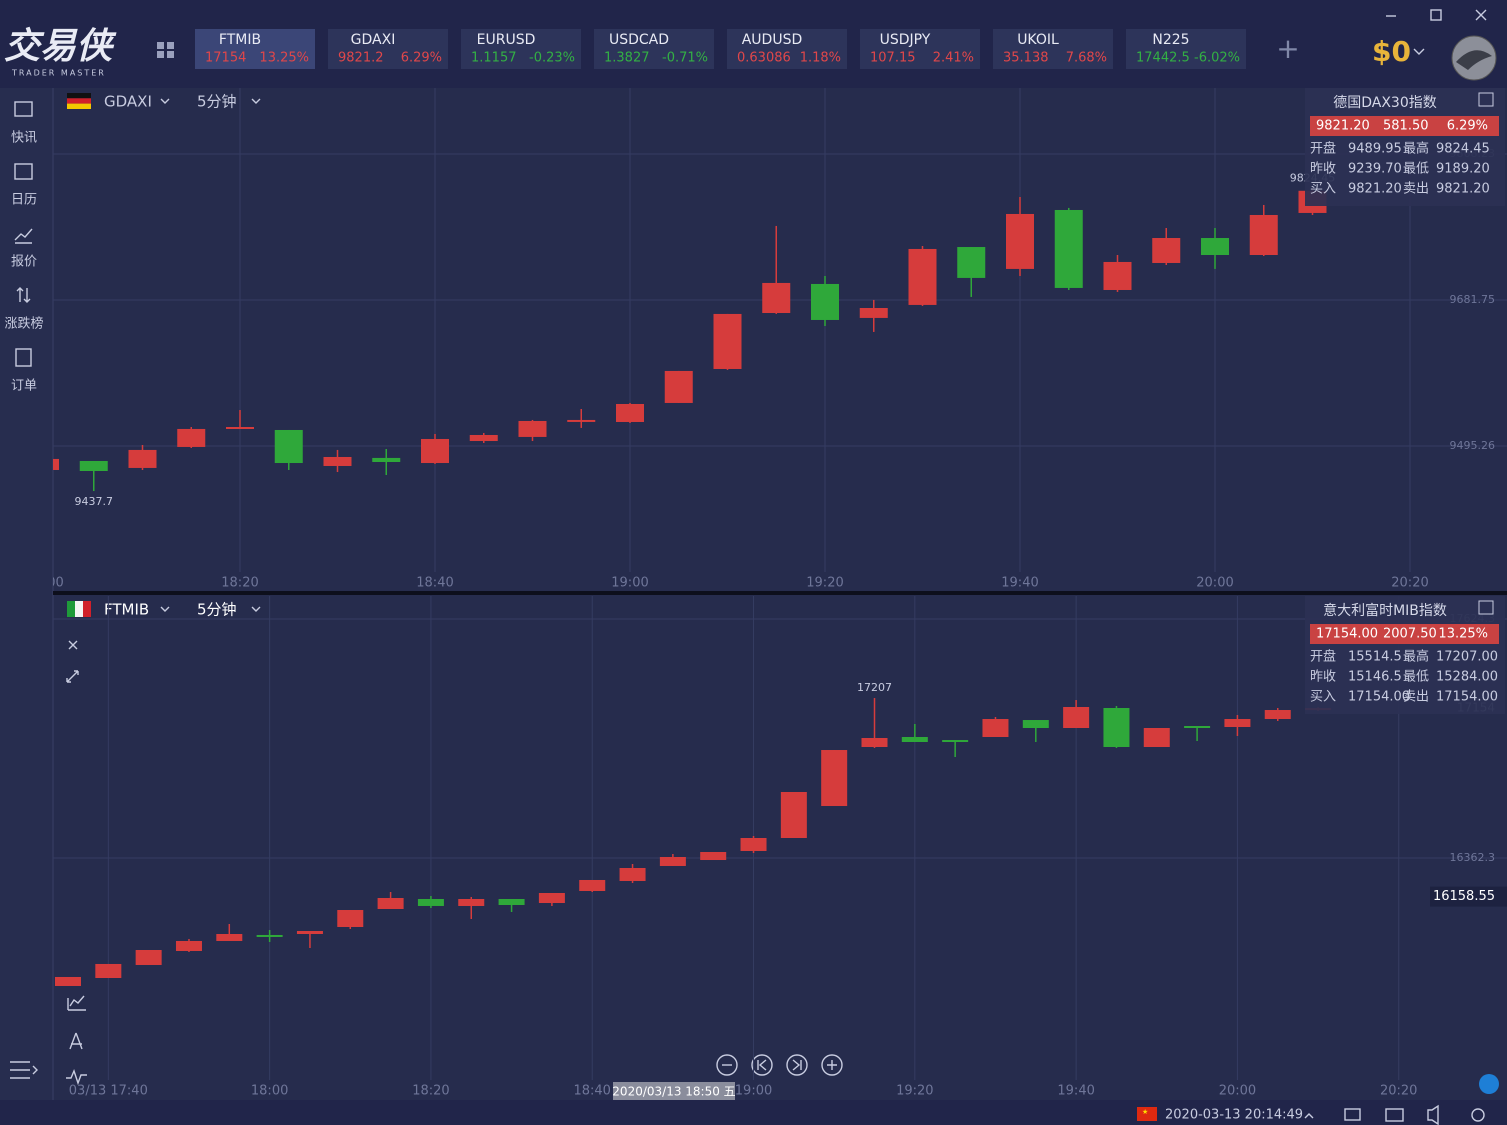 This screenshot has width=1507, height=1125. I want to click on symbol: GDAXI, so click(128, 102).